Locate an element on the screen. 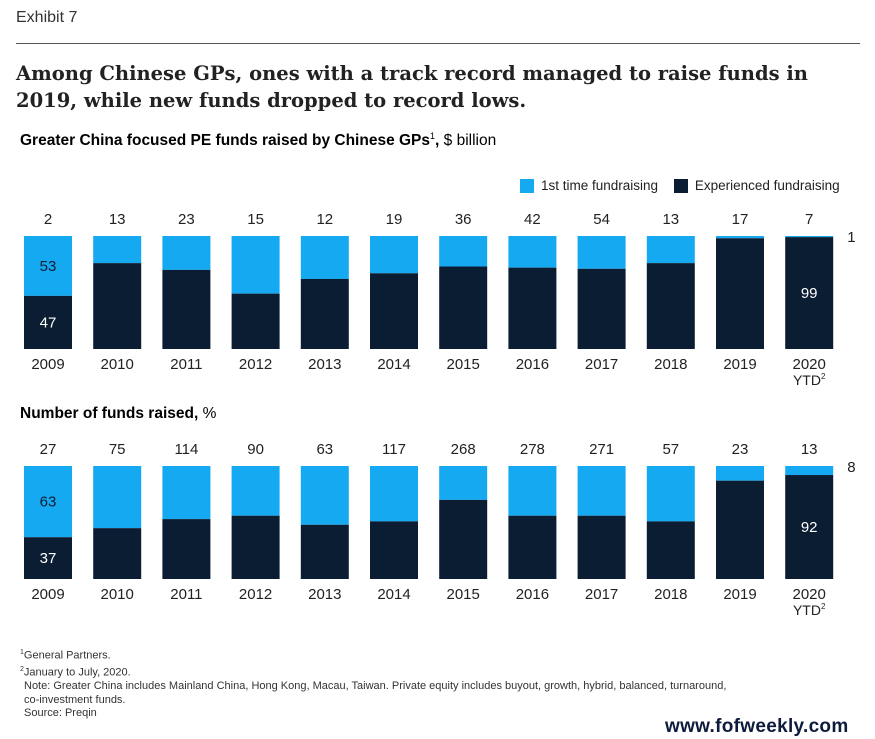 This screenshot has width=875, height=739. footnote-source: Source: Preqin is located at coordinates (60, 712).